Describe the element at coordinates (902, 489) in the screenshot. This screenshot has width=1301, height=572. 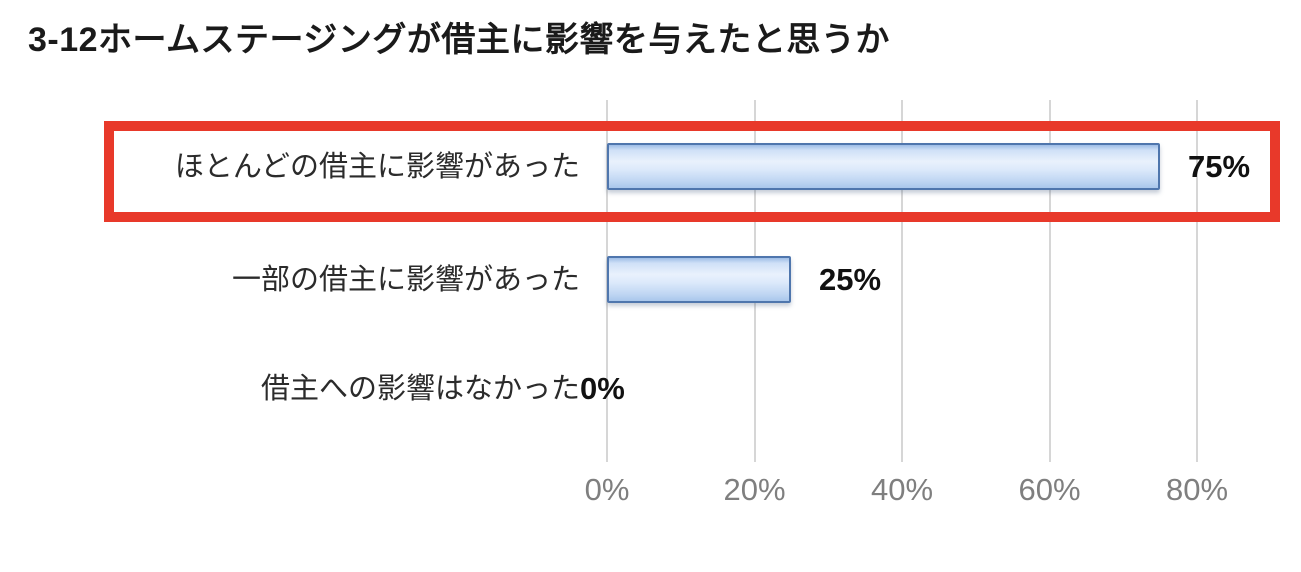
I see `x-axis-tick-label: 40%` at that location.